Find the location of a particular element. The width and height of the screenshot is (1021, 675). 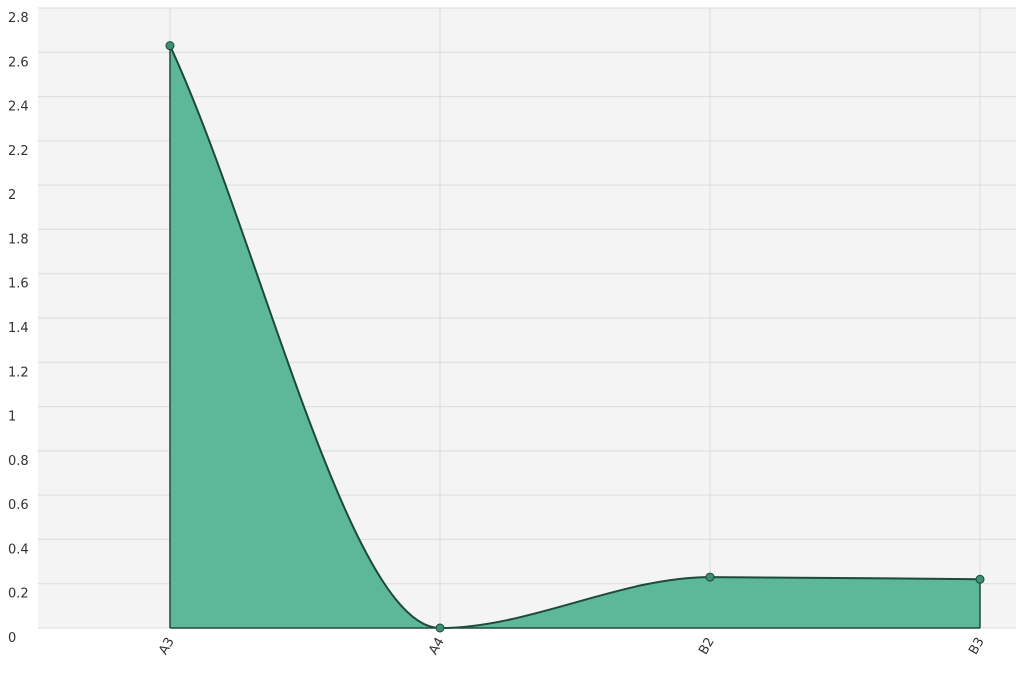

y-tick-label: 0.2 is located at coordinates (18, 594).